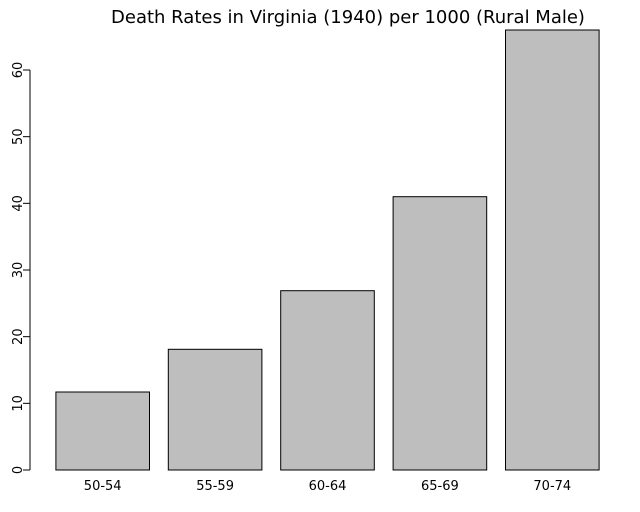 The height and width of the screenshot is (512, 640). I want to click on x-tick-labels: 50-54 55-59 60-64 65-69 70-74, so click(327, 486).